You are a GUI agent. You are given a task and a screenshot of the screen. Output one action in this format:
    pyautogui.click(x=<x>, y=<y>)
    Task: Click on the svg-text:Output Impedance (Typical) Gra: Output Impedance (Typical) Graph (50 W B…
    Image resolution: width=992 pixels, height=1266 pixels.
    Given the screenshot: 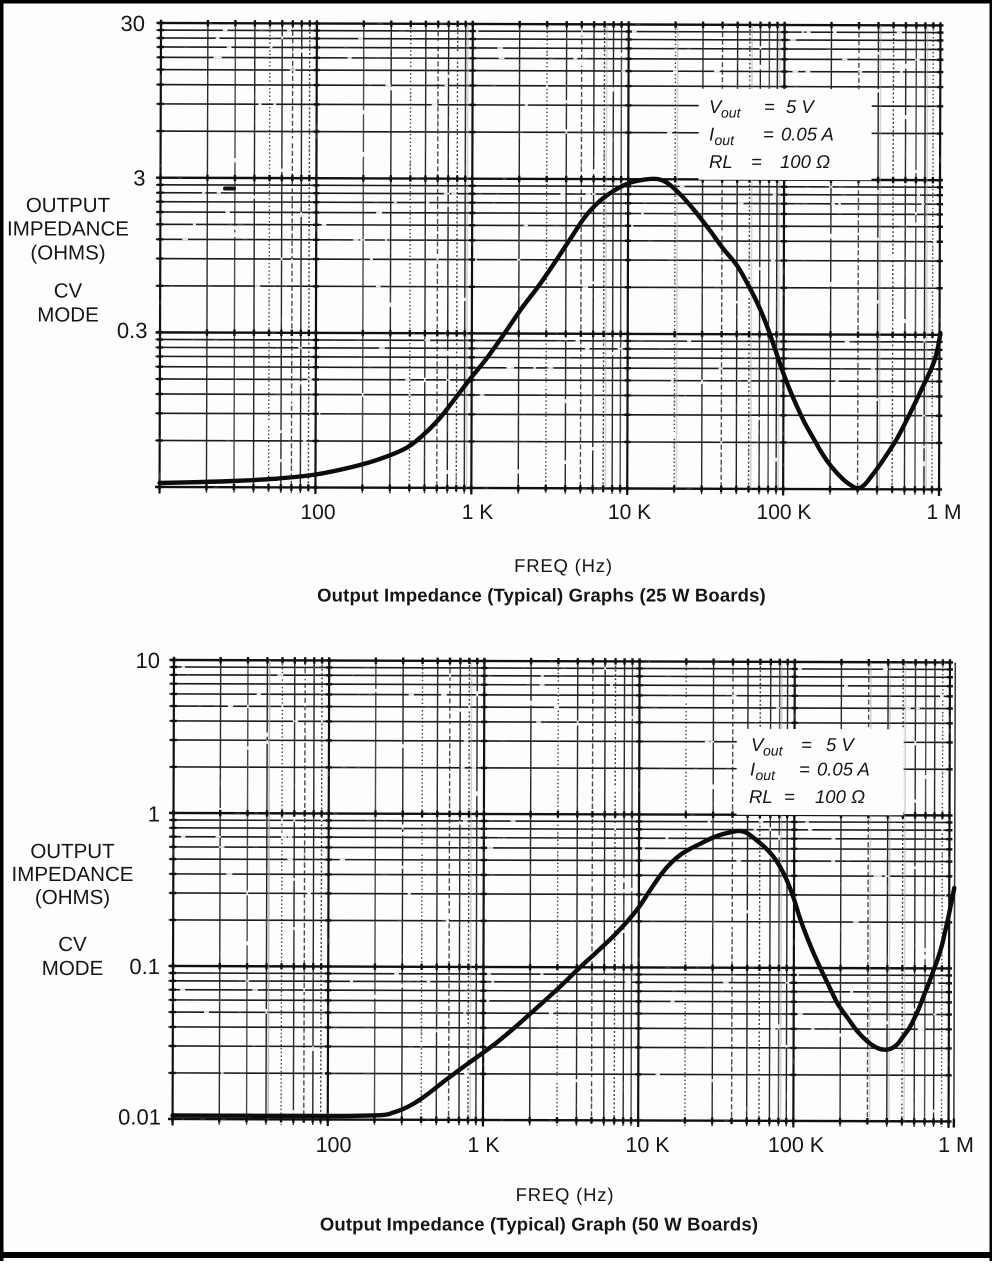 What is the action you would take?
    pyautogui.click(x=539, y=1224)
    